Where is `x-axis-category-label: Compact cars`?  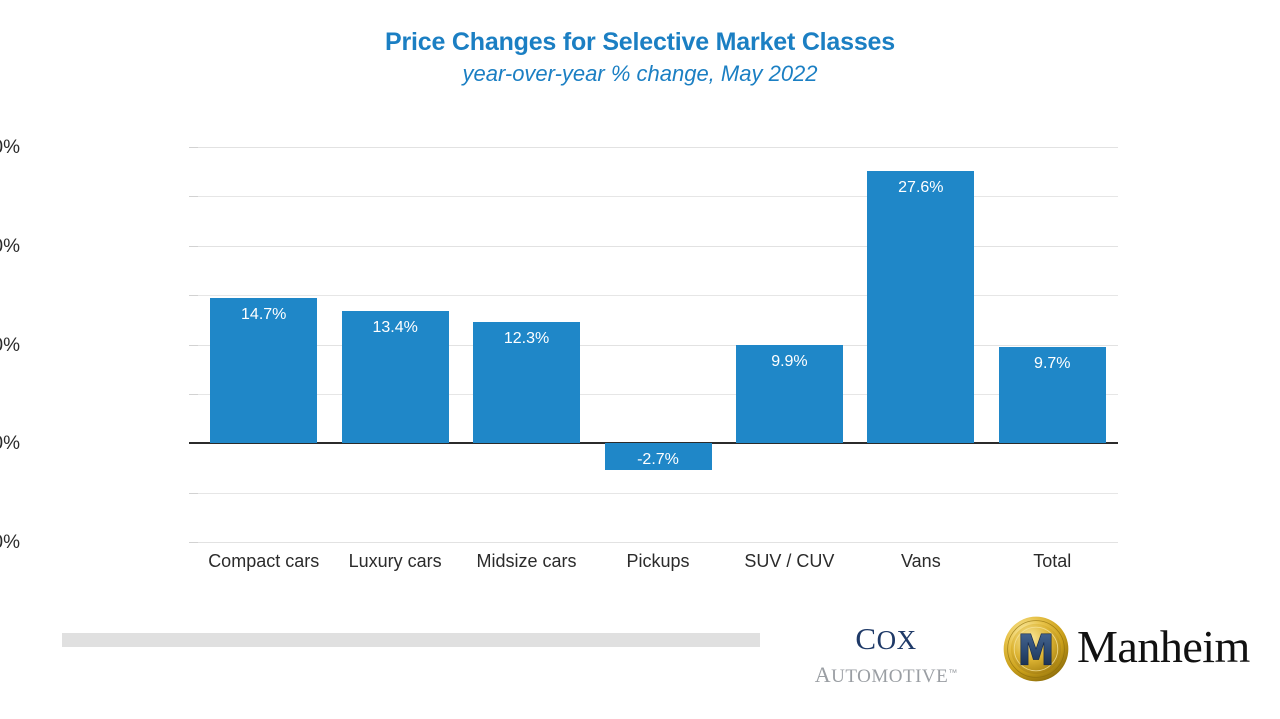 x-axis-category-label: Compact cars is located at coordinates (264, 561).